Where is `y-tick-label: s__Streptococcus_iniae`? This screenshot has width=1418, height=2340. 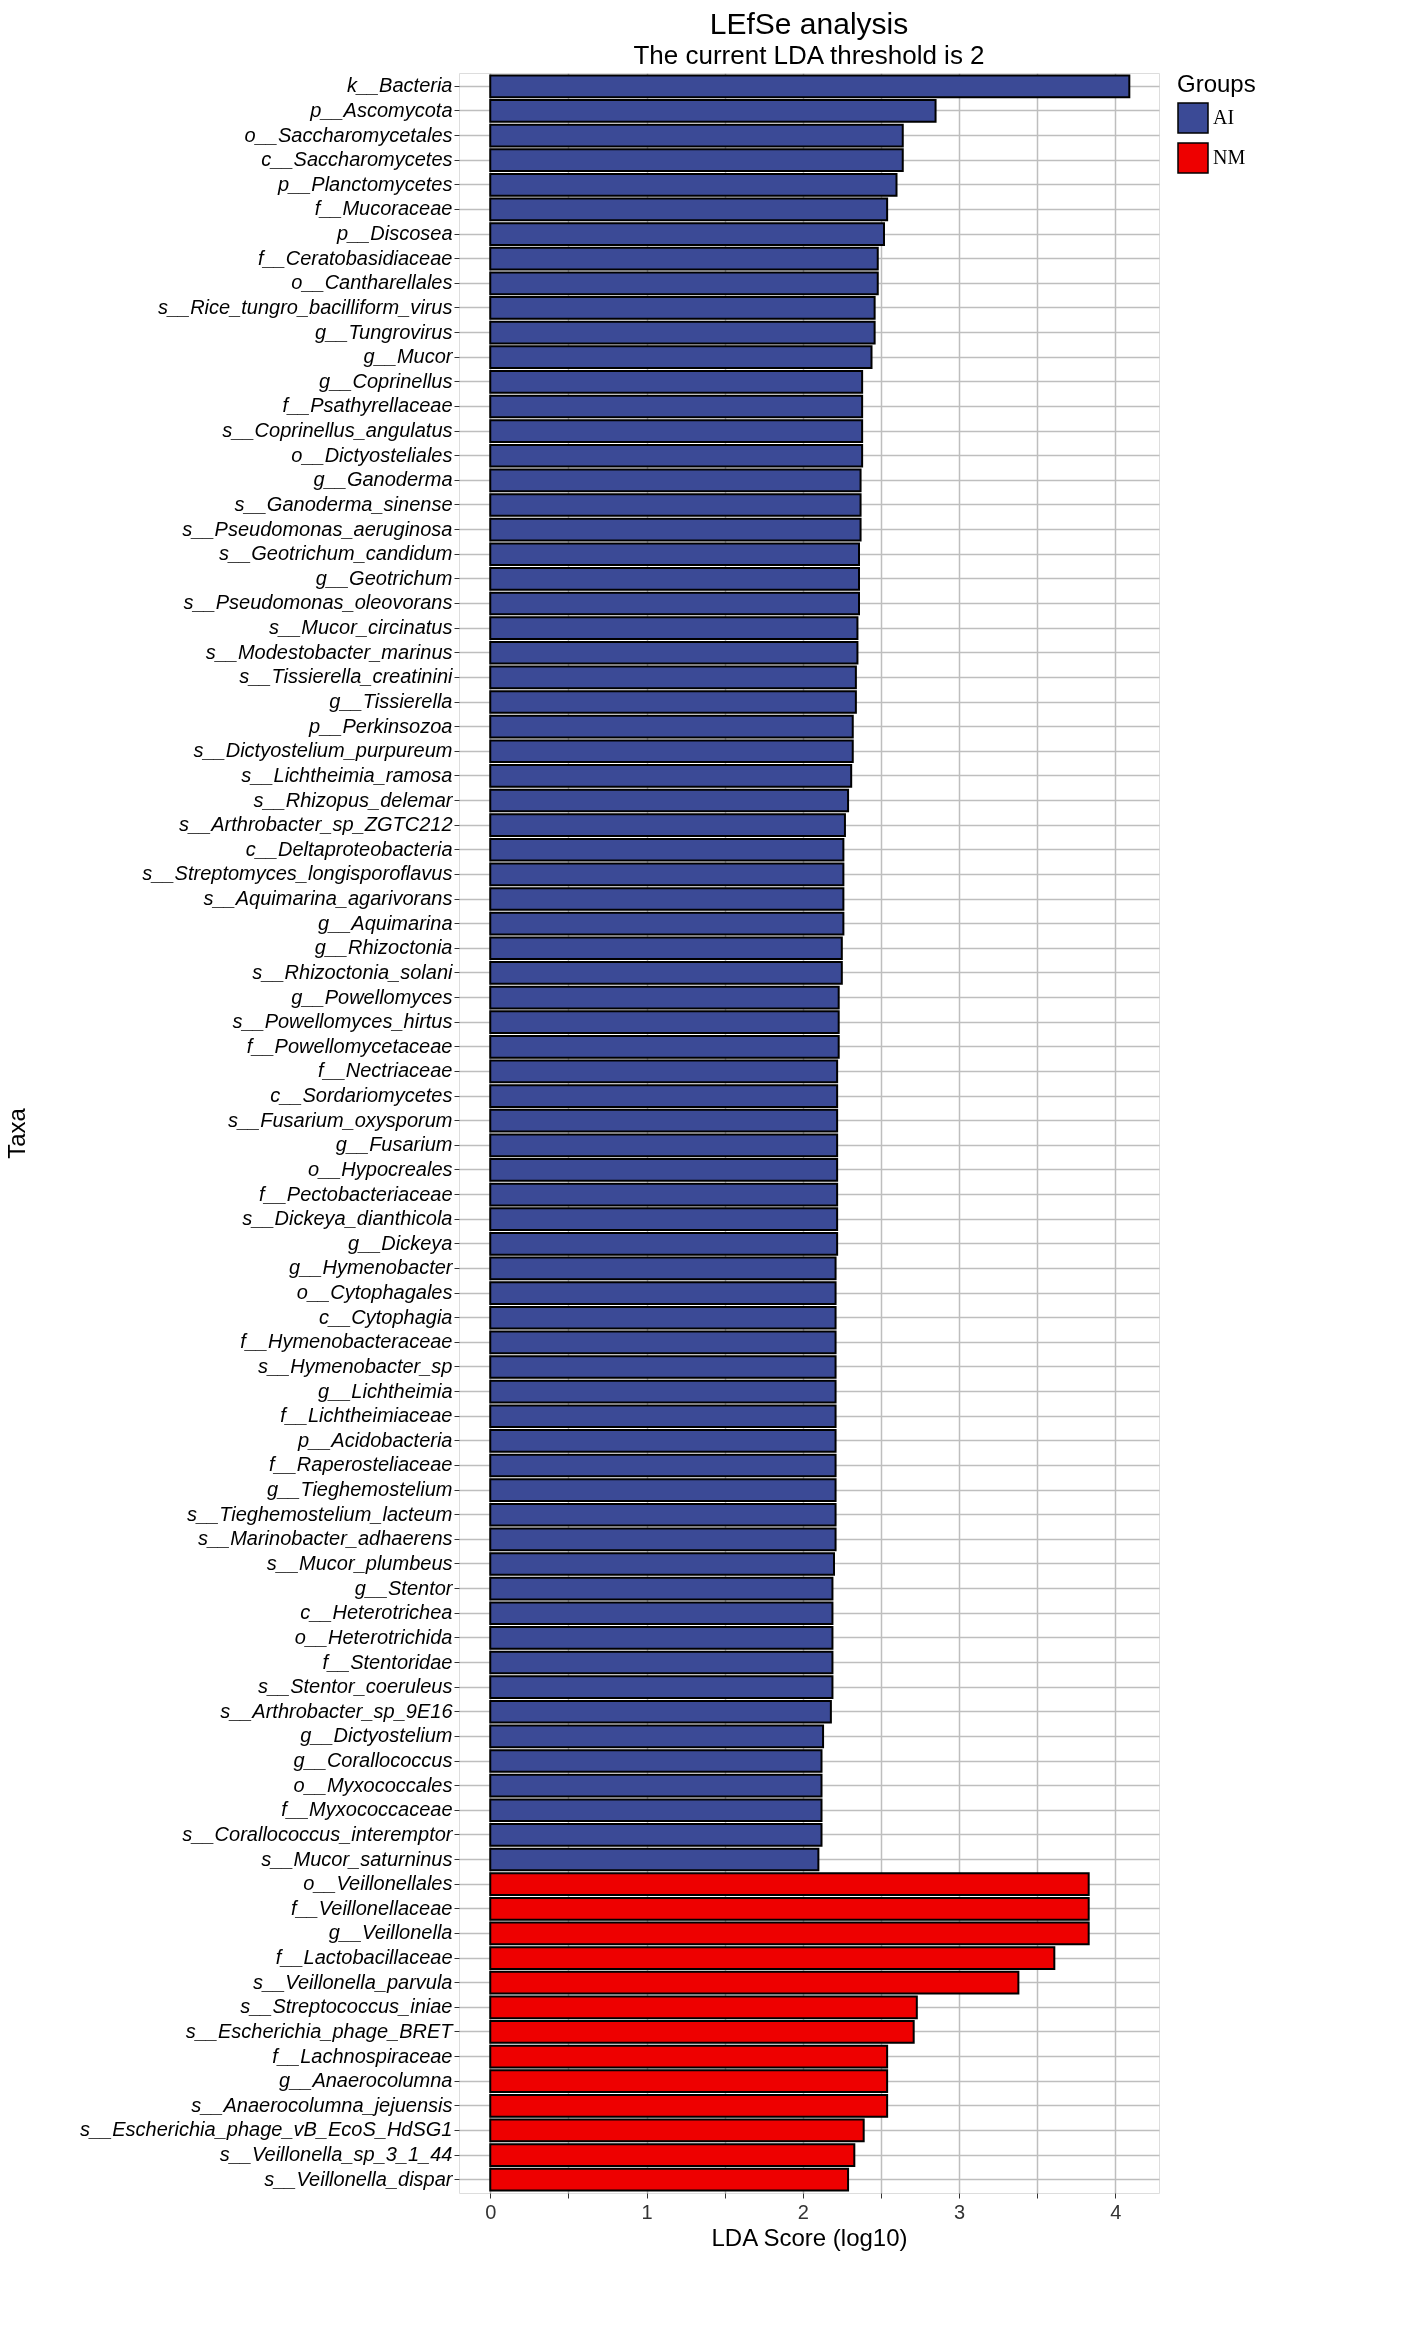 y-tick-label: s__Streptococcus_iniae is located at coordinates (346, 2006).